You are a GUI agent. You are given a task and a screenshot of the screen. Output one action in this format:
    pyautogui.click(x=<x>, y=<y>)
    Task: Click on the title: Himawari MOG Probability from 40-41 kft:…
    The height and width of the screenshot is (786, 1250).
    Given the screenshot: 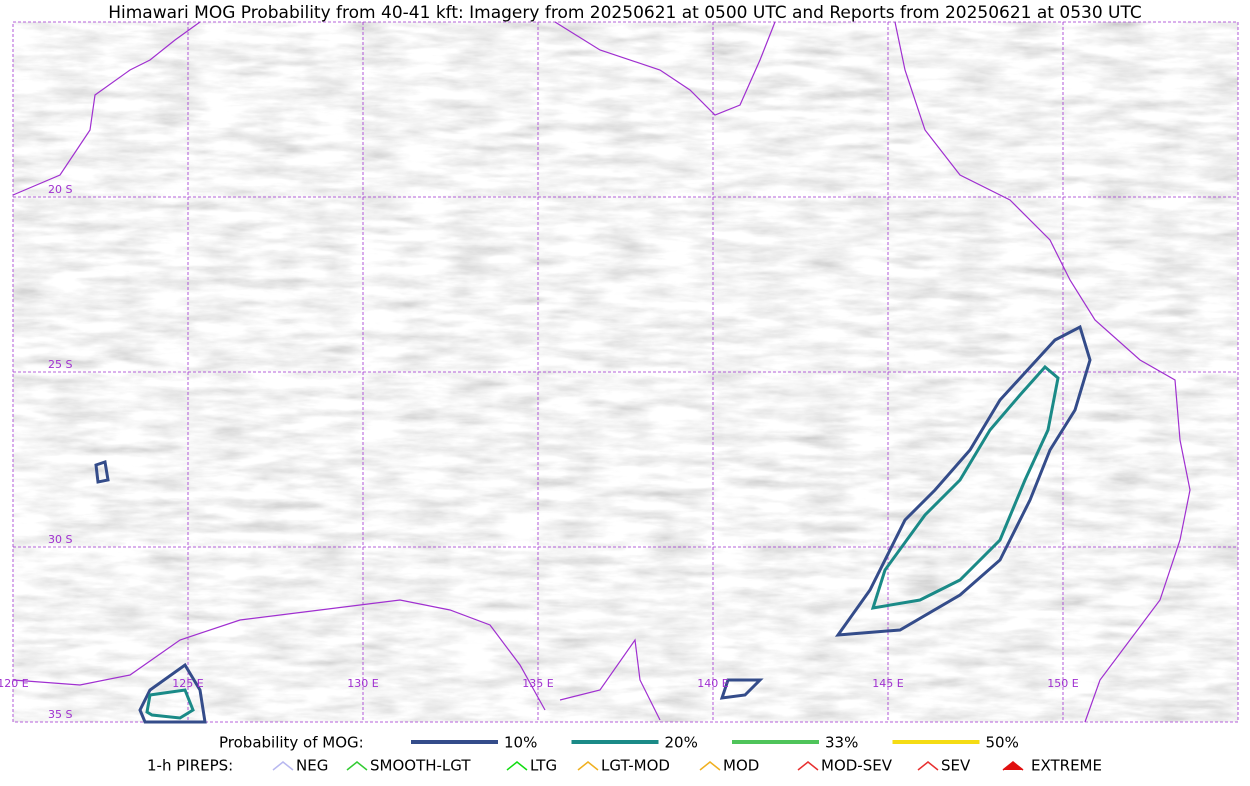 What is the action you would take?
    pyautogui.click(x=625, y=13)
    